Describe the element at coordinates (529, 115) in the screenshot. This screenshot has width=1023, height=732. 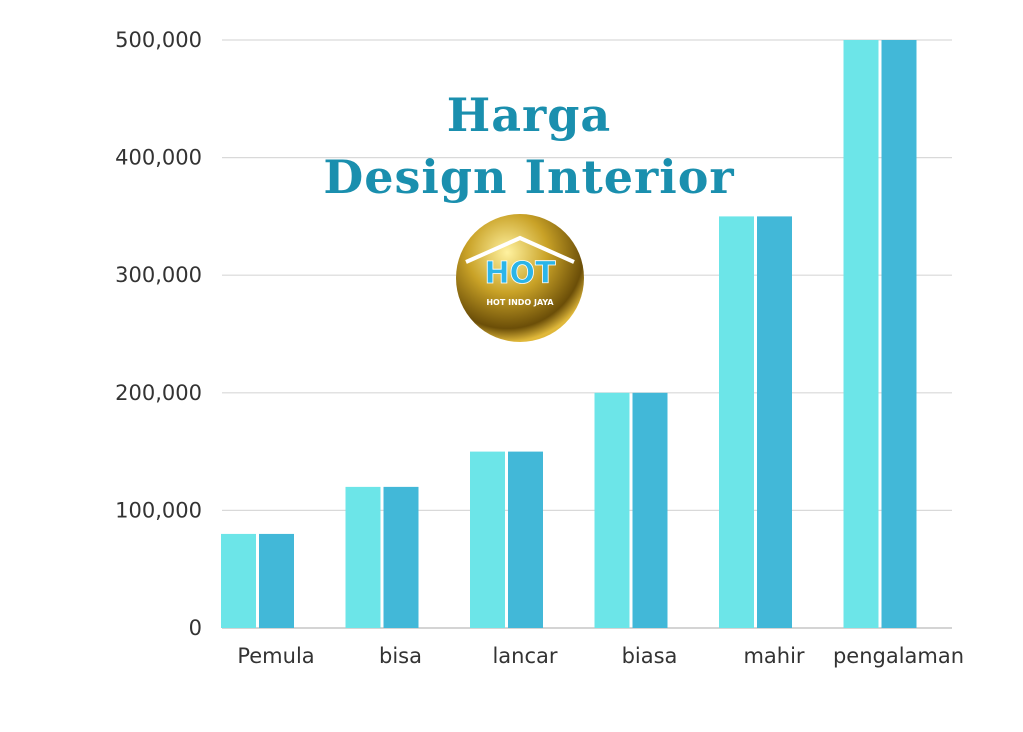
I see `chart-title-line-1: Harga` at that location.